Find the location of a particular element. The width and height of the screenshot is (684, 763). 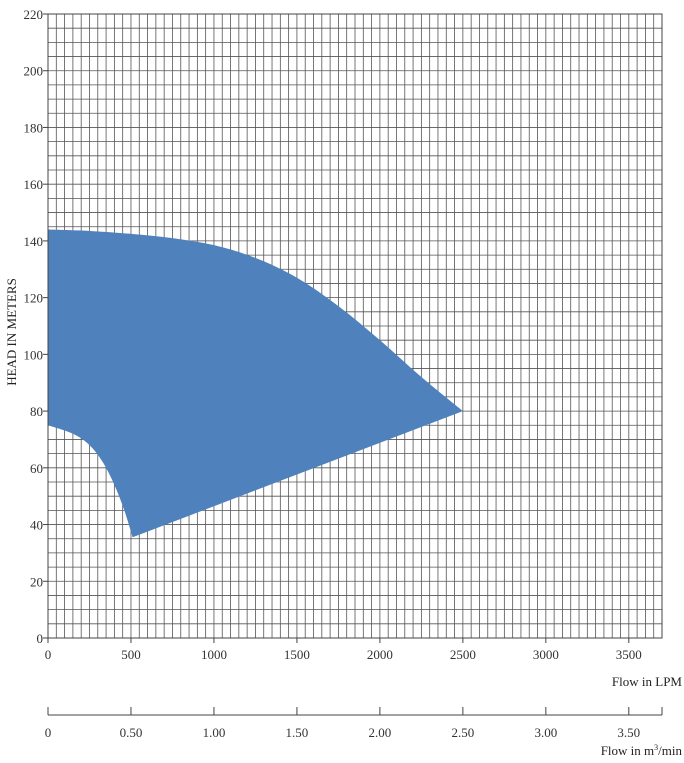

y-tick-label: 180 is located at coordinates (34, 127).